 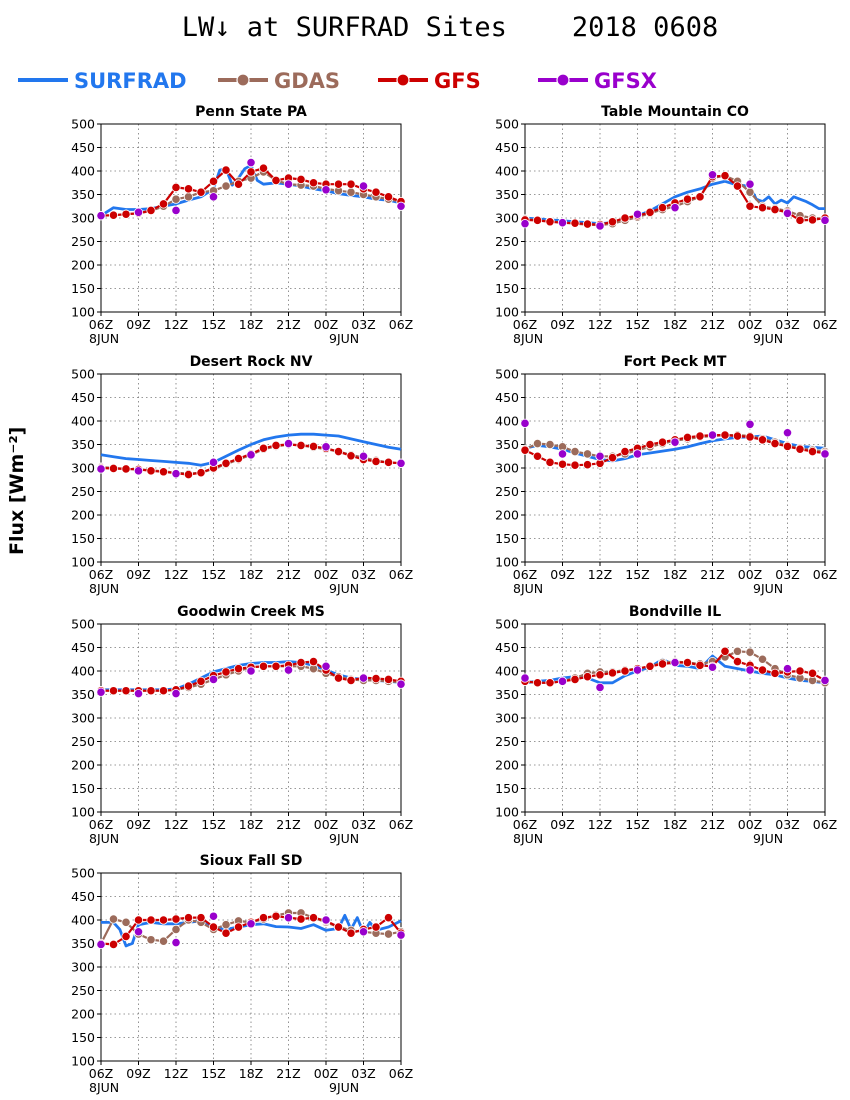 What do you see at coordinates (83, 171) in the screenshot?
I see `y-tick-label: 400` at bounding box center [83, 171].